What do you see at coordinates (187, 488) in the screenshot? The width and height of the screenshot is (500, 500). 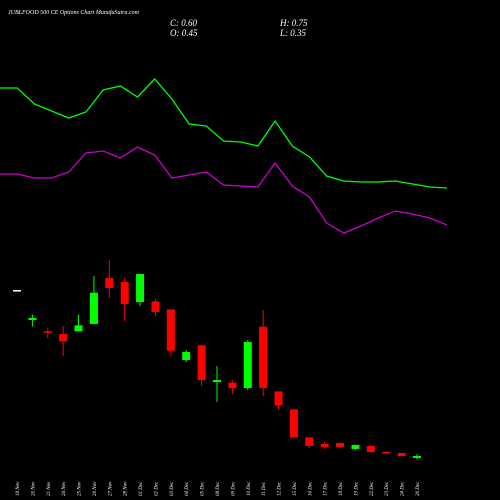 I see `x-tick-label: 04 Dec` at bounding box center [187, 488].